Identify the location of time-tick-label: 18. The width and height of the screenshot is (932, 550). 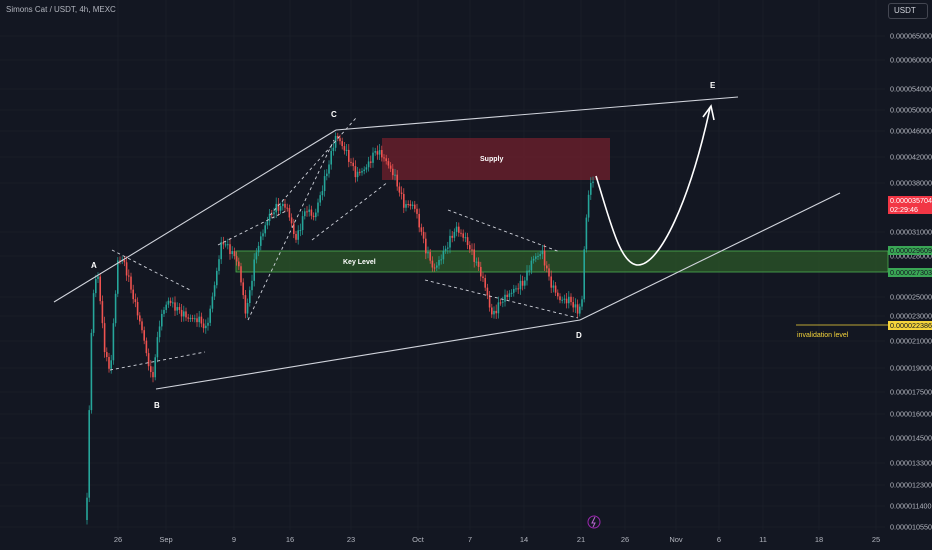
(819, 539).